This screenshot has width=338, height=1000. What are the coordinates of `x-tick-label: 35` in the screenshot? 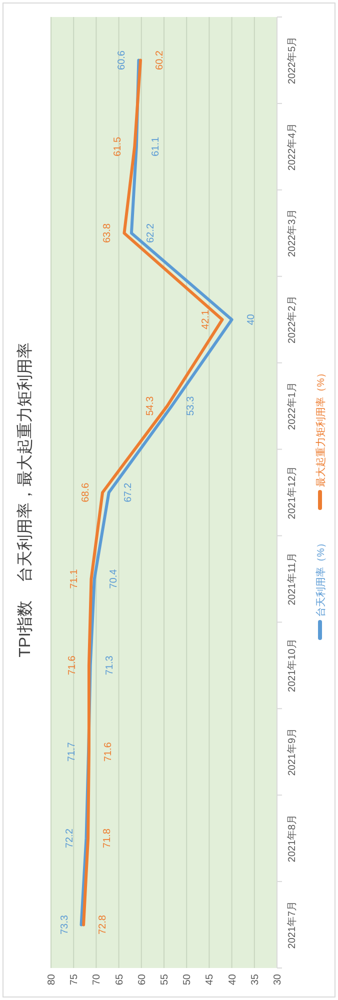 It's located at (255, 980).